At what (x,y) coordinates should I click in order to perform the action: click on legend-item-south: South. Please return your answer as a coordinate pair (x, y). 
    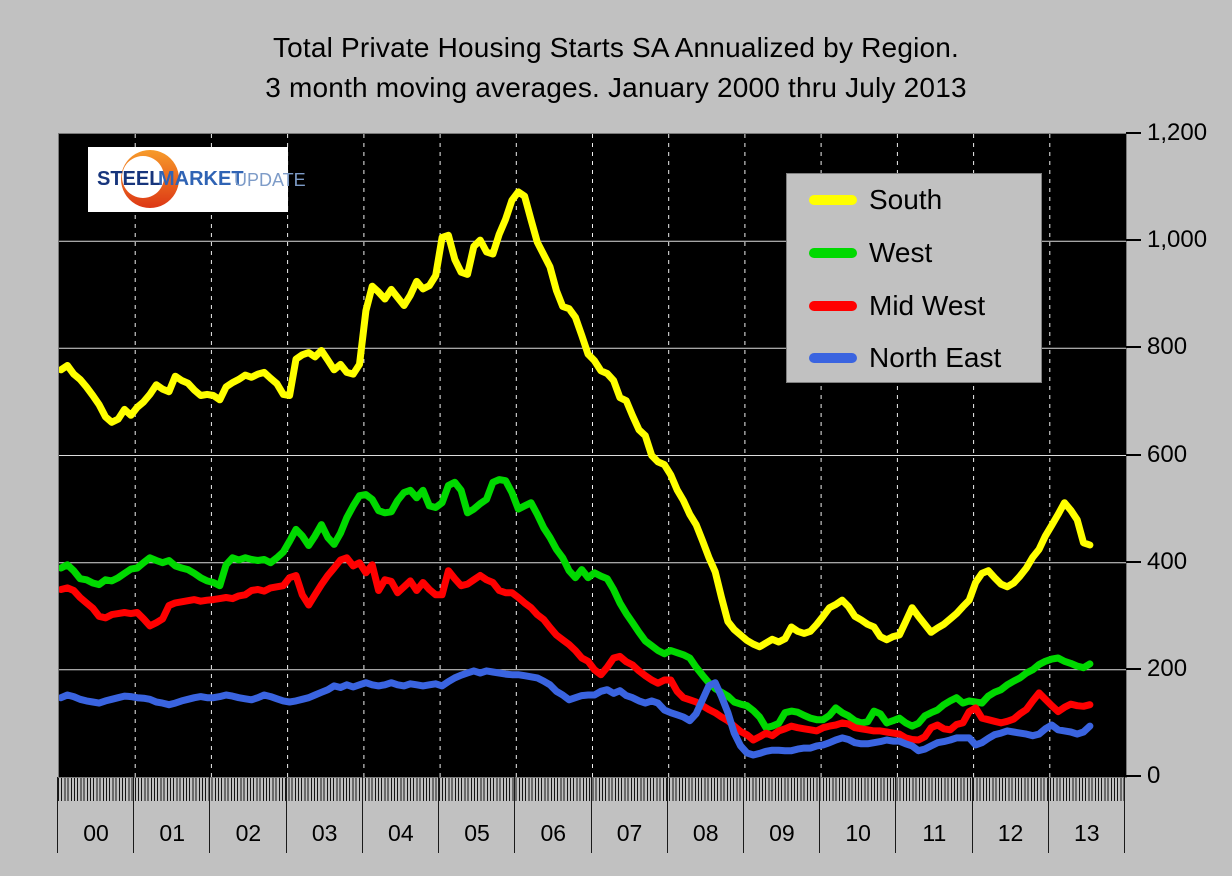
    Looking at the image, I should click on (864, 200).